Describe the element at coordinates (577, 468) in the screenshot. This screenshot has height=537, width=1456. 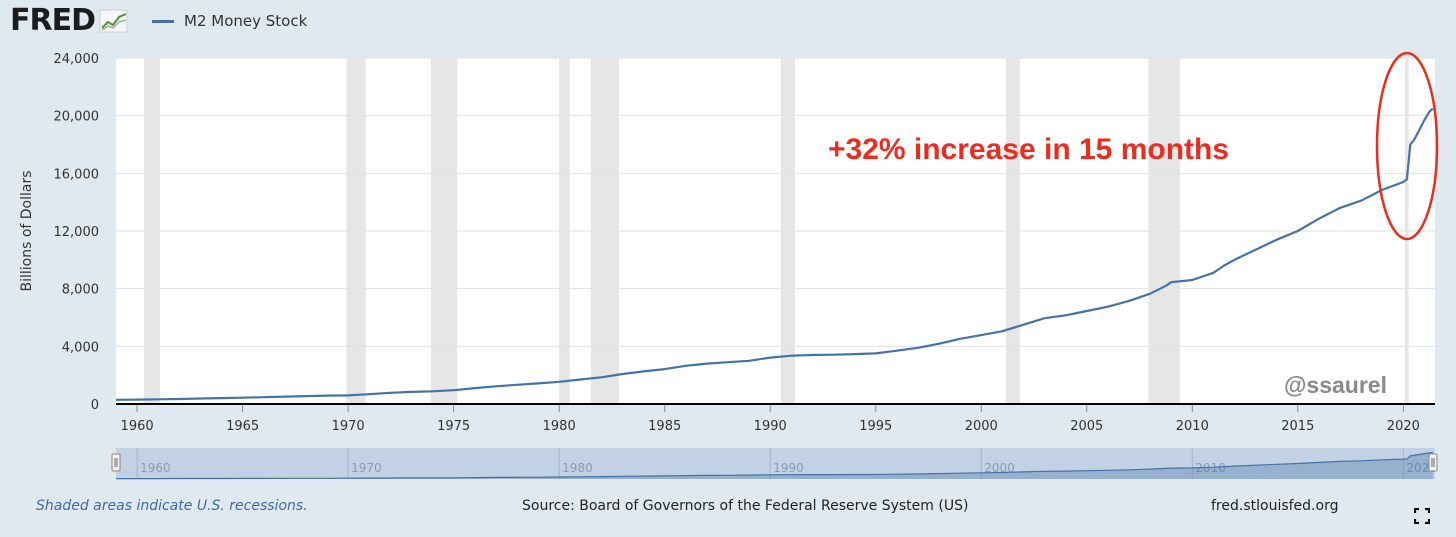
I see `navigator-tick-label: 1980` at that location.